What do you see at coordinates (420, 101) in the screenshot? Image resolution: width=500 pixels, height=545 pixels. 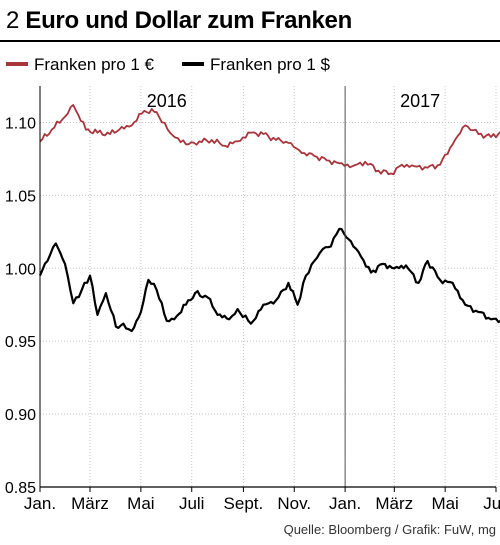 I see `year-label: 2017` at bounding box center [420, 101].